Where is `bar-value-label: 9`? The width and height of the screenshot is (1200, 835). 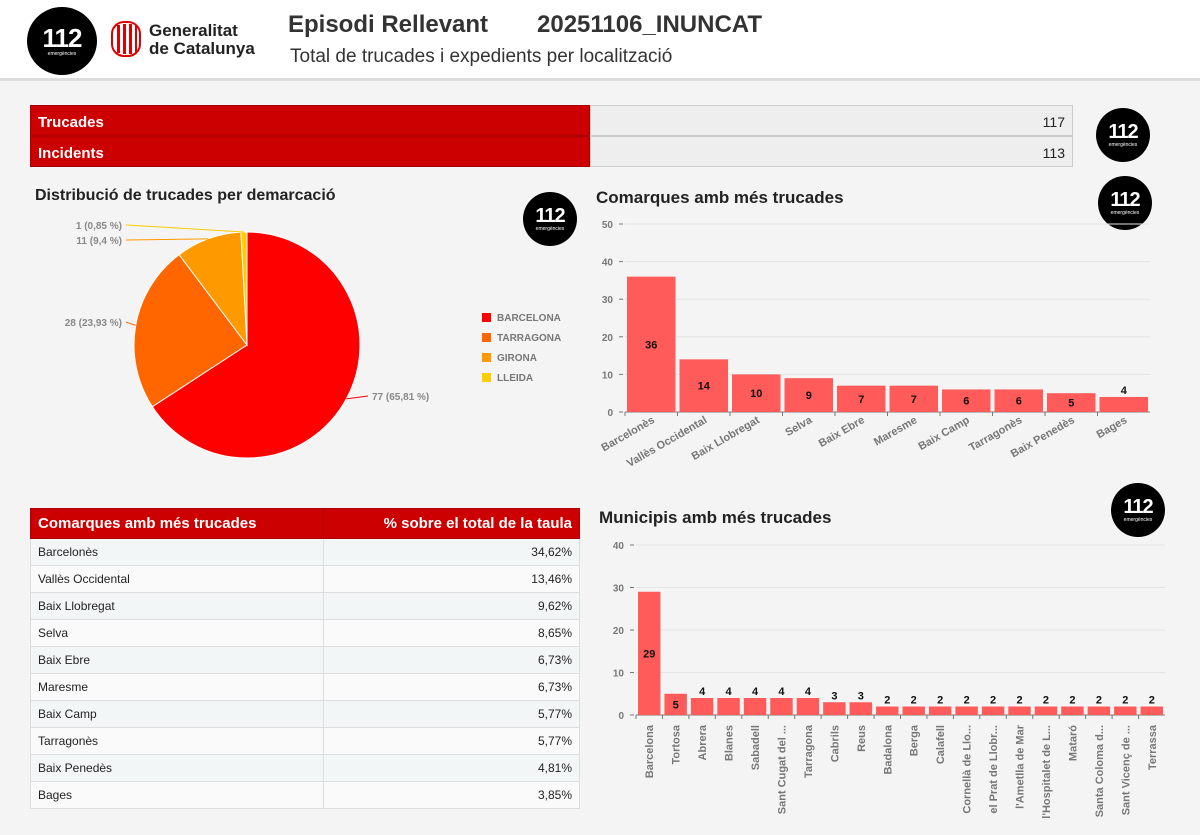
bar-value-label: 9 is located at coordinates (809, 396).